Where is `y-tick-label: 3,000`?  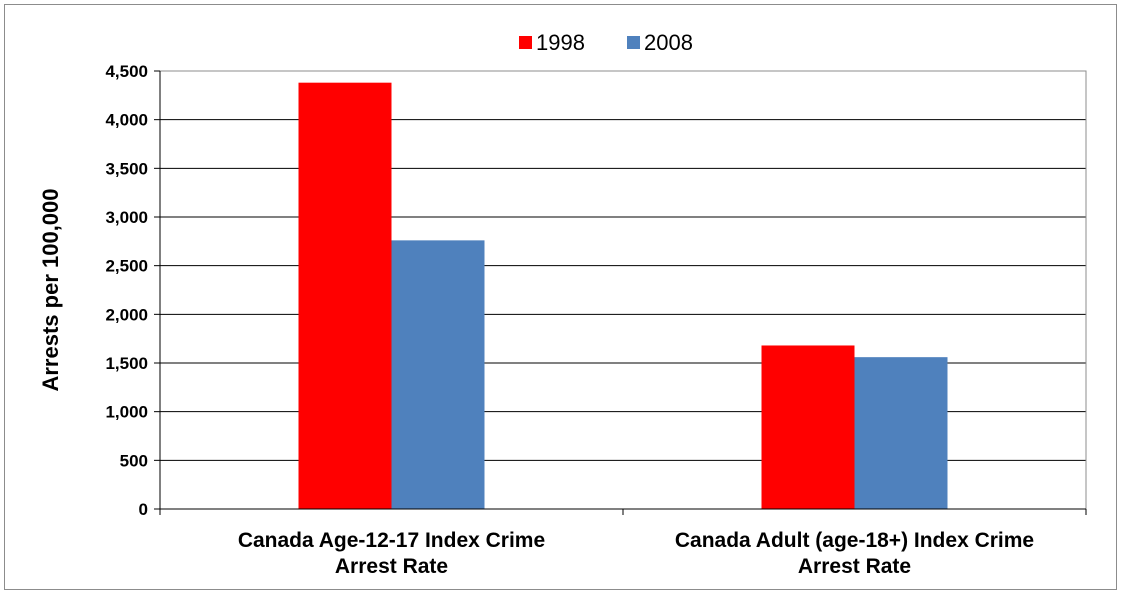 y-tick-label: 3,000 is located at coordinates (126, 217).